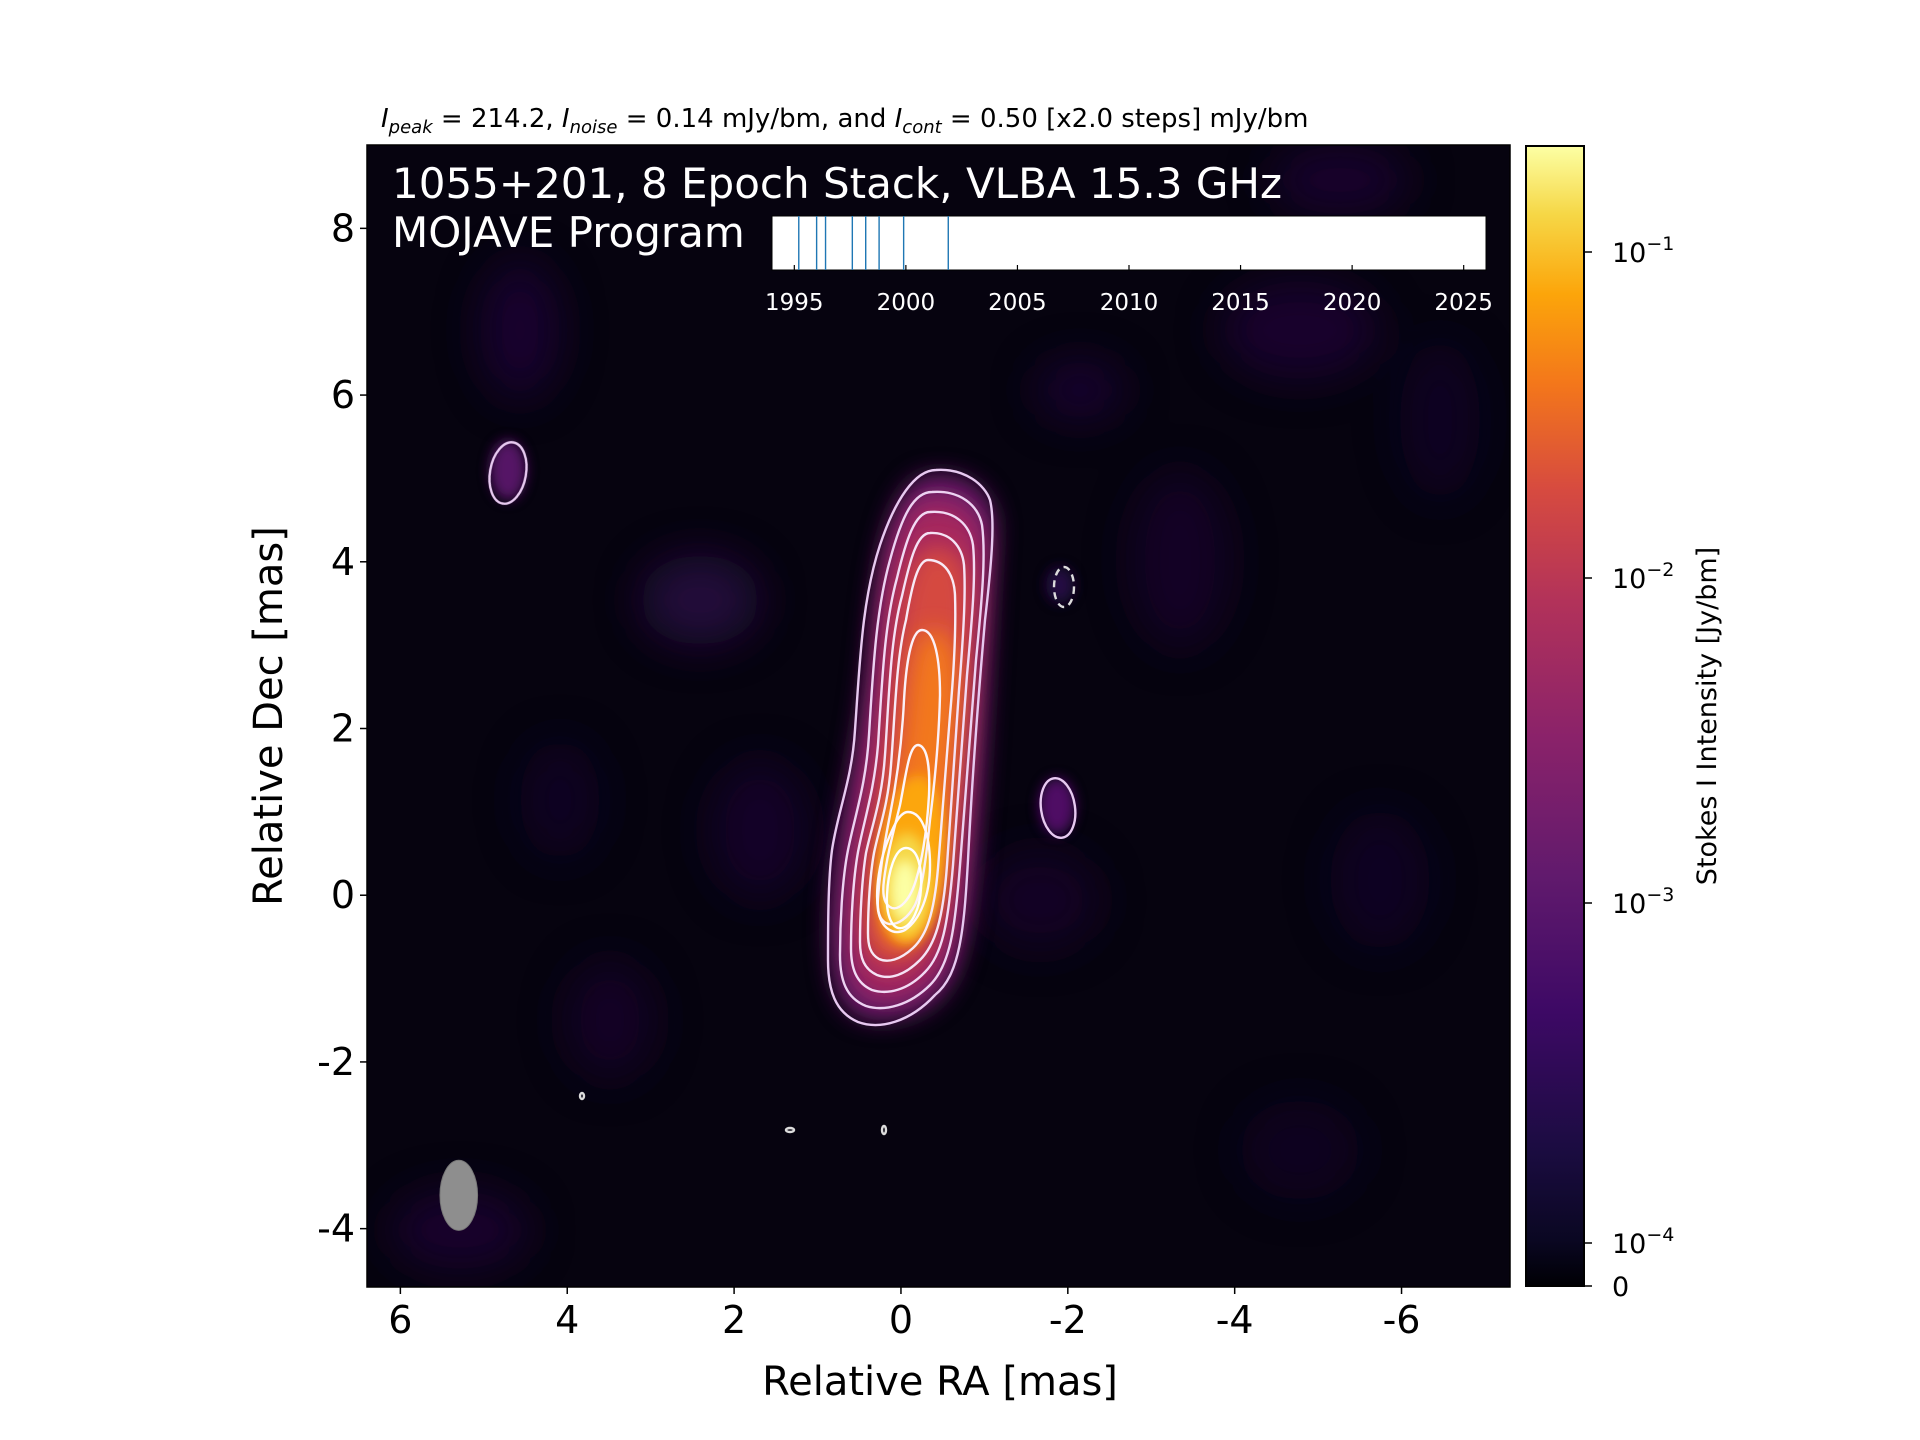 The width and height of the screenshot is (1920, 1440). Describe the element at coordinates (343, 562) in the screenshot. I see `y-tick-label: 4` at that location.